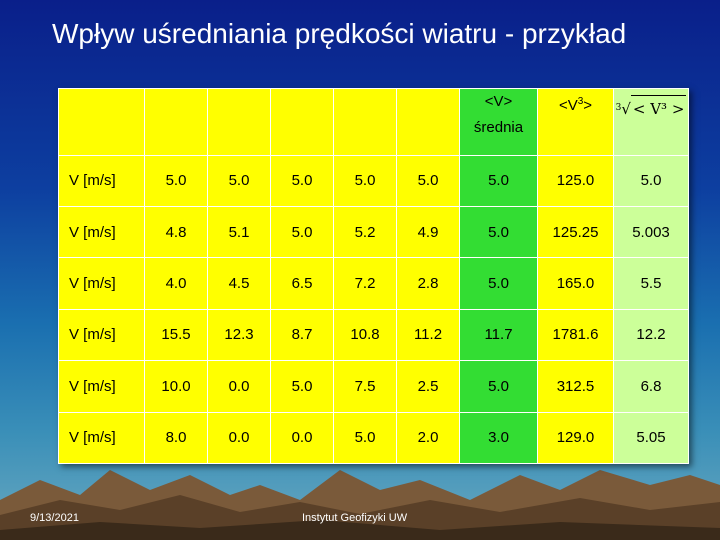  I want to click on mean-cell: 3.0, so click(498, 438).